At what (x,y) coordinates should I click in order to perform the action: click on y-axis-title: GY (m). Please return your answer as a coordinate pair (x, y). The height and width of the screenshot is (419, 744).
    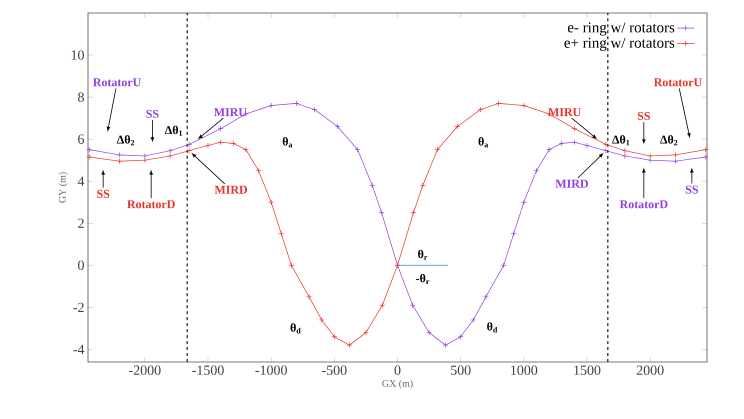
    Looking at the image, I should click on (63, 187).